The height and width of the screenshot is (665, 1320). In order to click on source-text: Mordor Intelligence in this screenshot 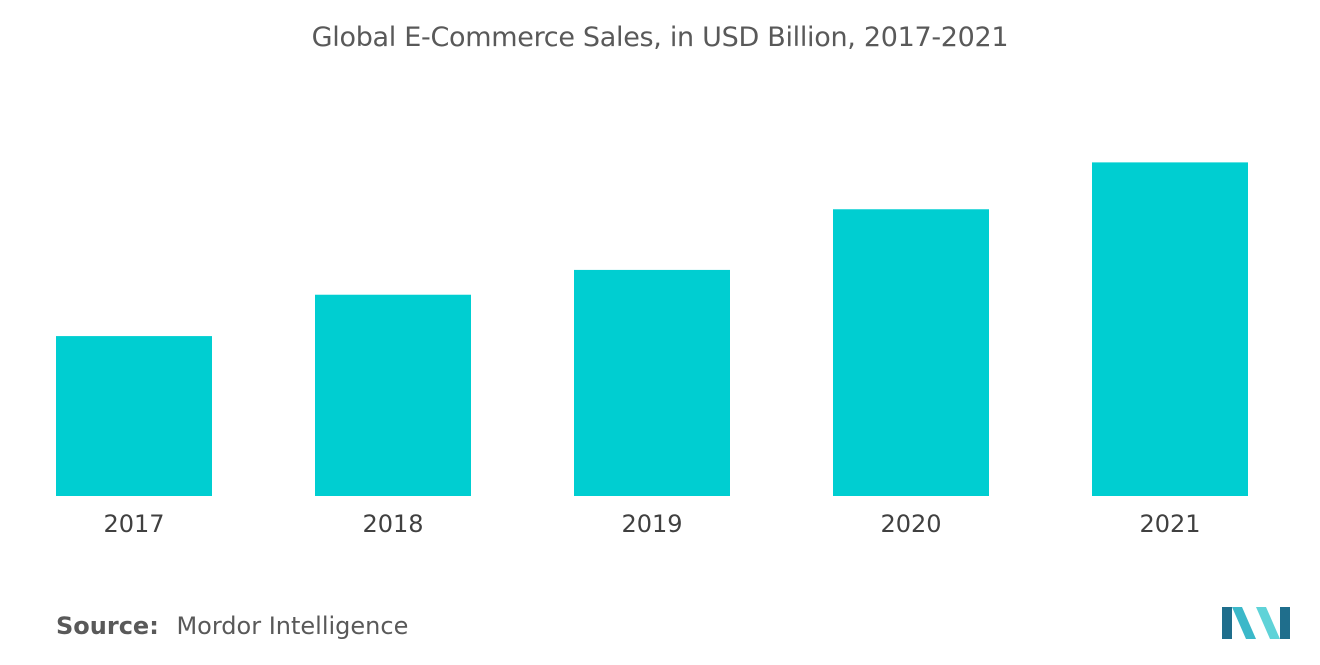, I will do `click(292, 626)`.